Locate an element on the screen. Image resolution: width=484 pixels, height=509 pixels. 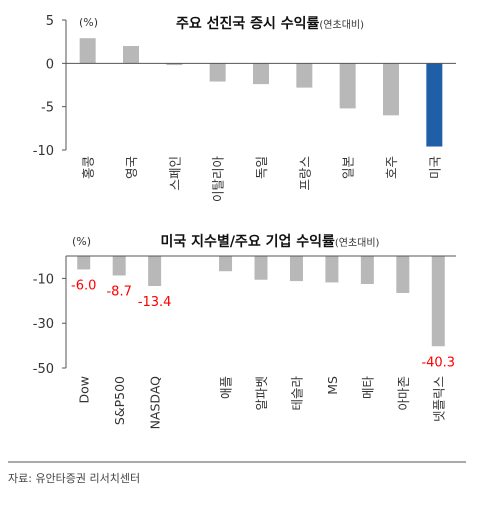
chart1-category-label: 이탈리아 is located at coordinates (218, 179).